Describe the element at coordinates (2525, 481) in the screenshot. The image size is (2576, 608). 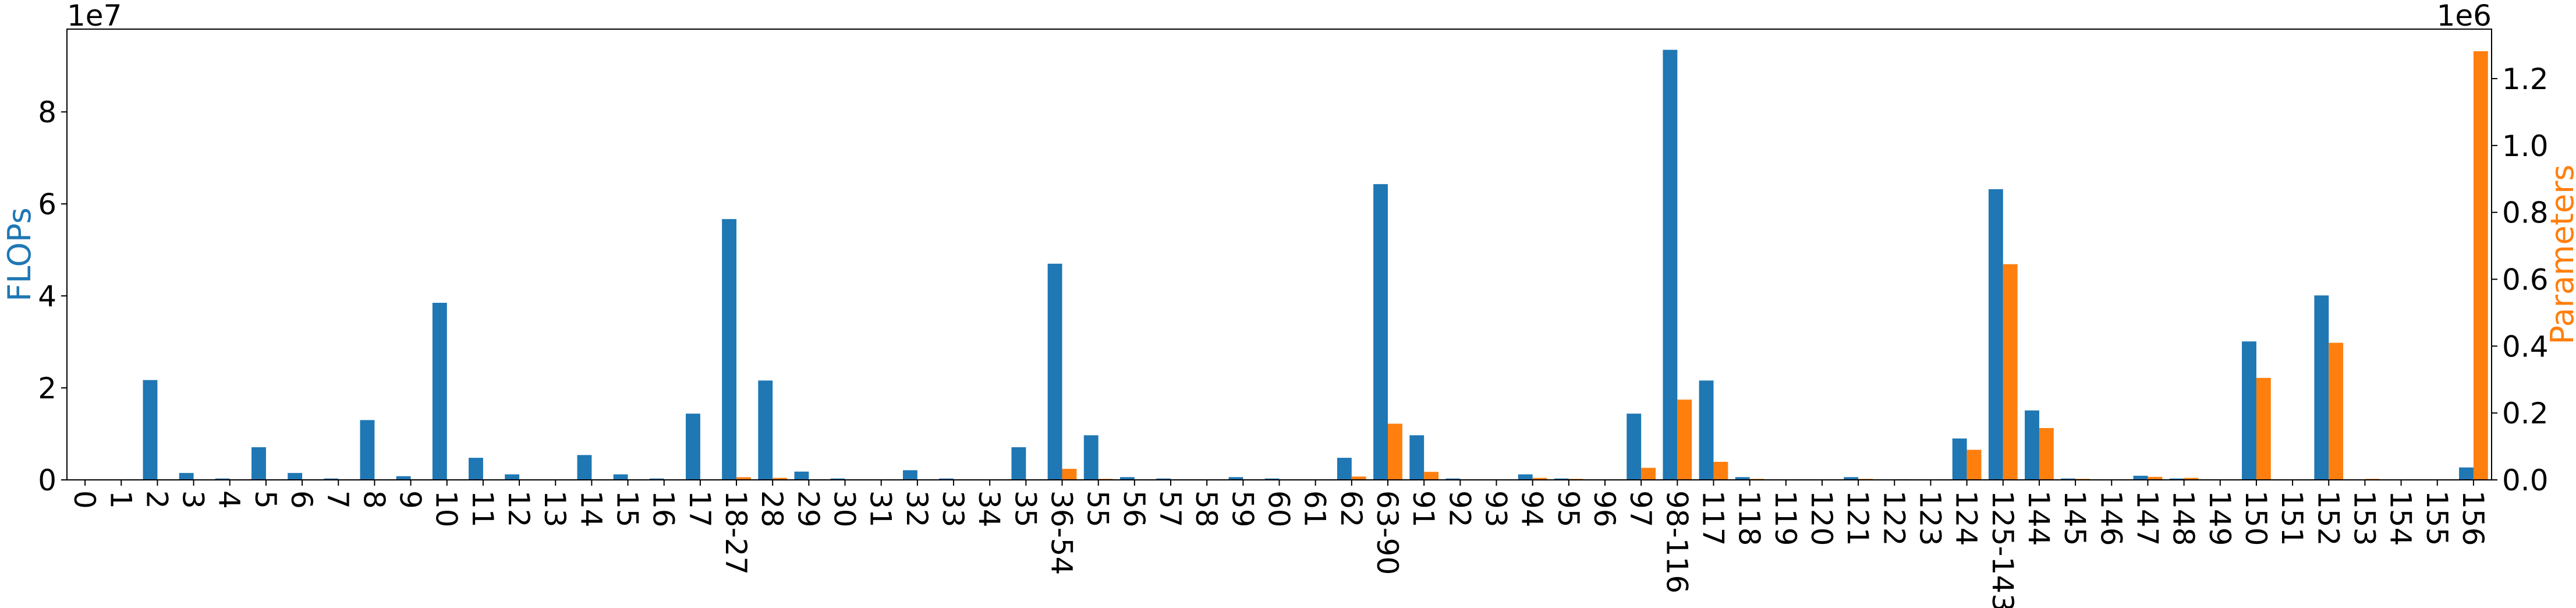
I see `y2-tick-label: 0.0` at that location.